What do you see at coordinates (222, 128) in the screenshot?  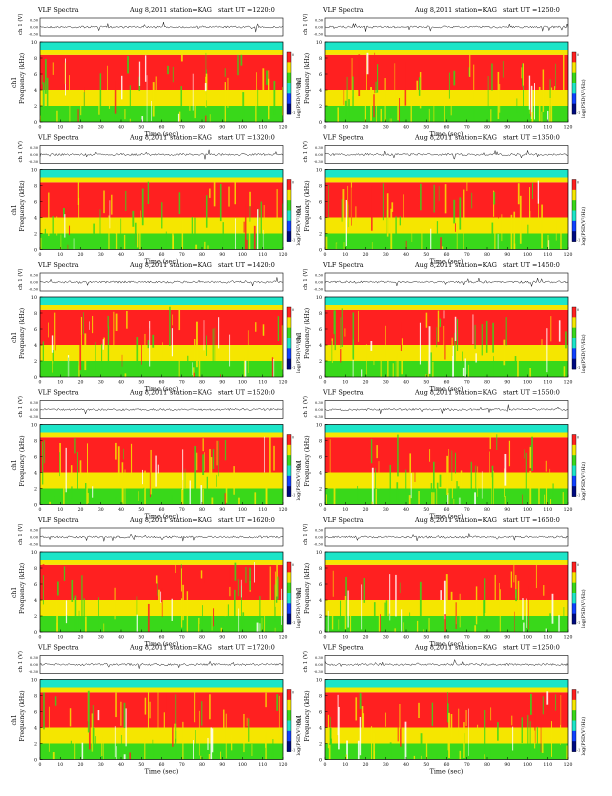 I see `x-tick-label: 90` at bounding box center [222, 128].